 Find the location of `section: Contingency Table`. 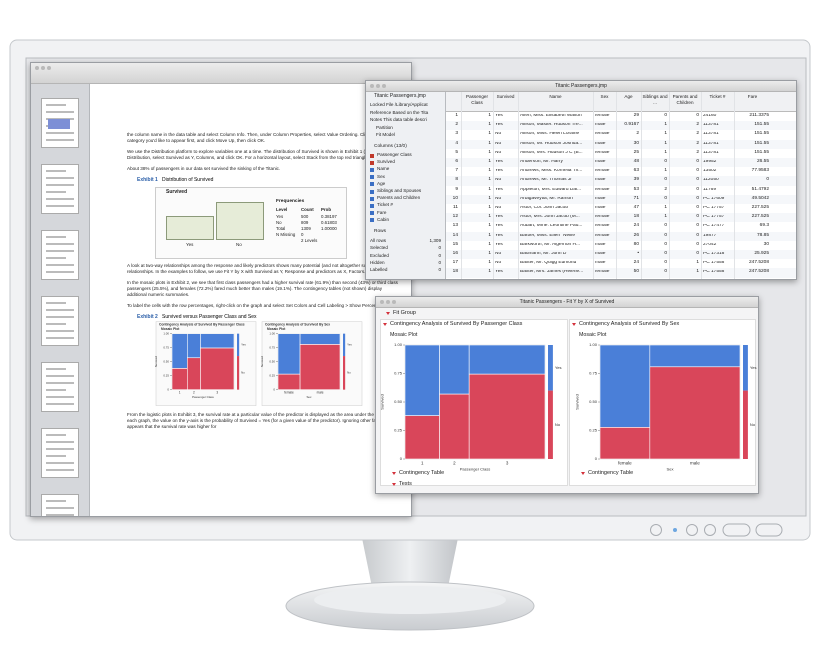

section: Contingency Table is located at coordinates (611, 473).